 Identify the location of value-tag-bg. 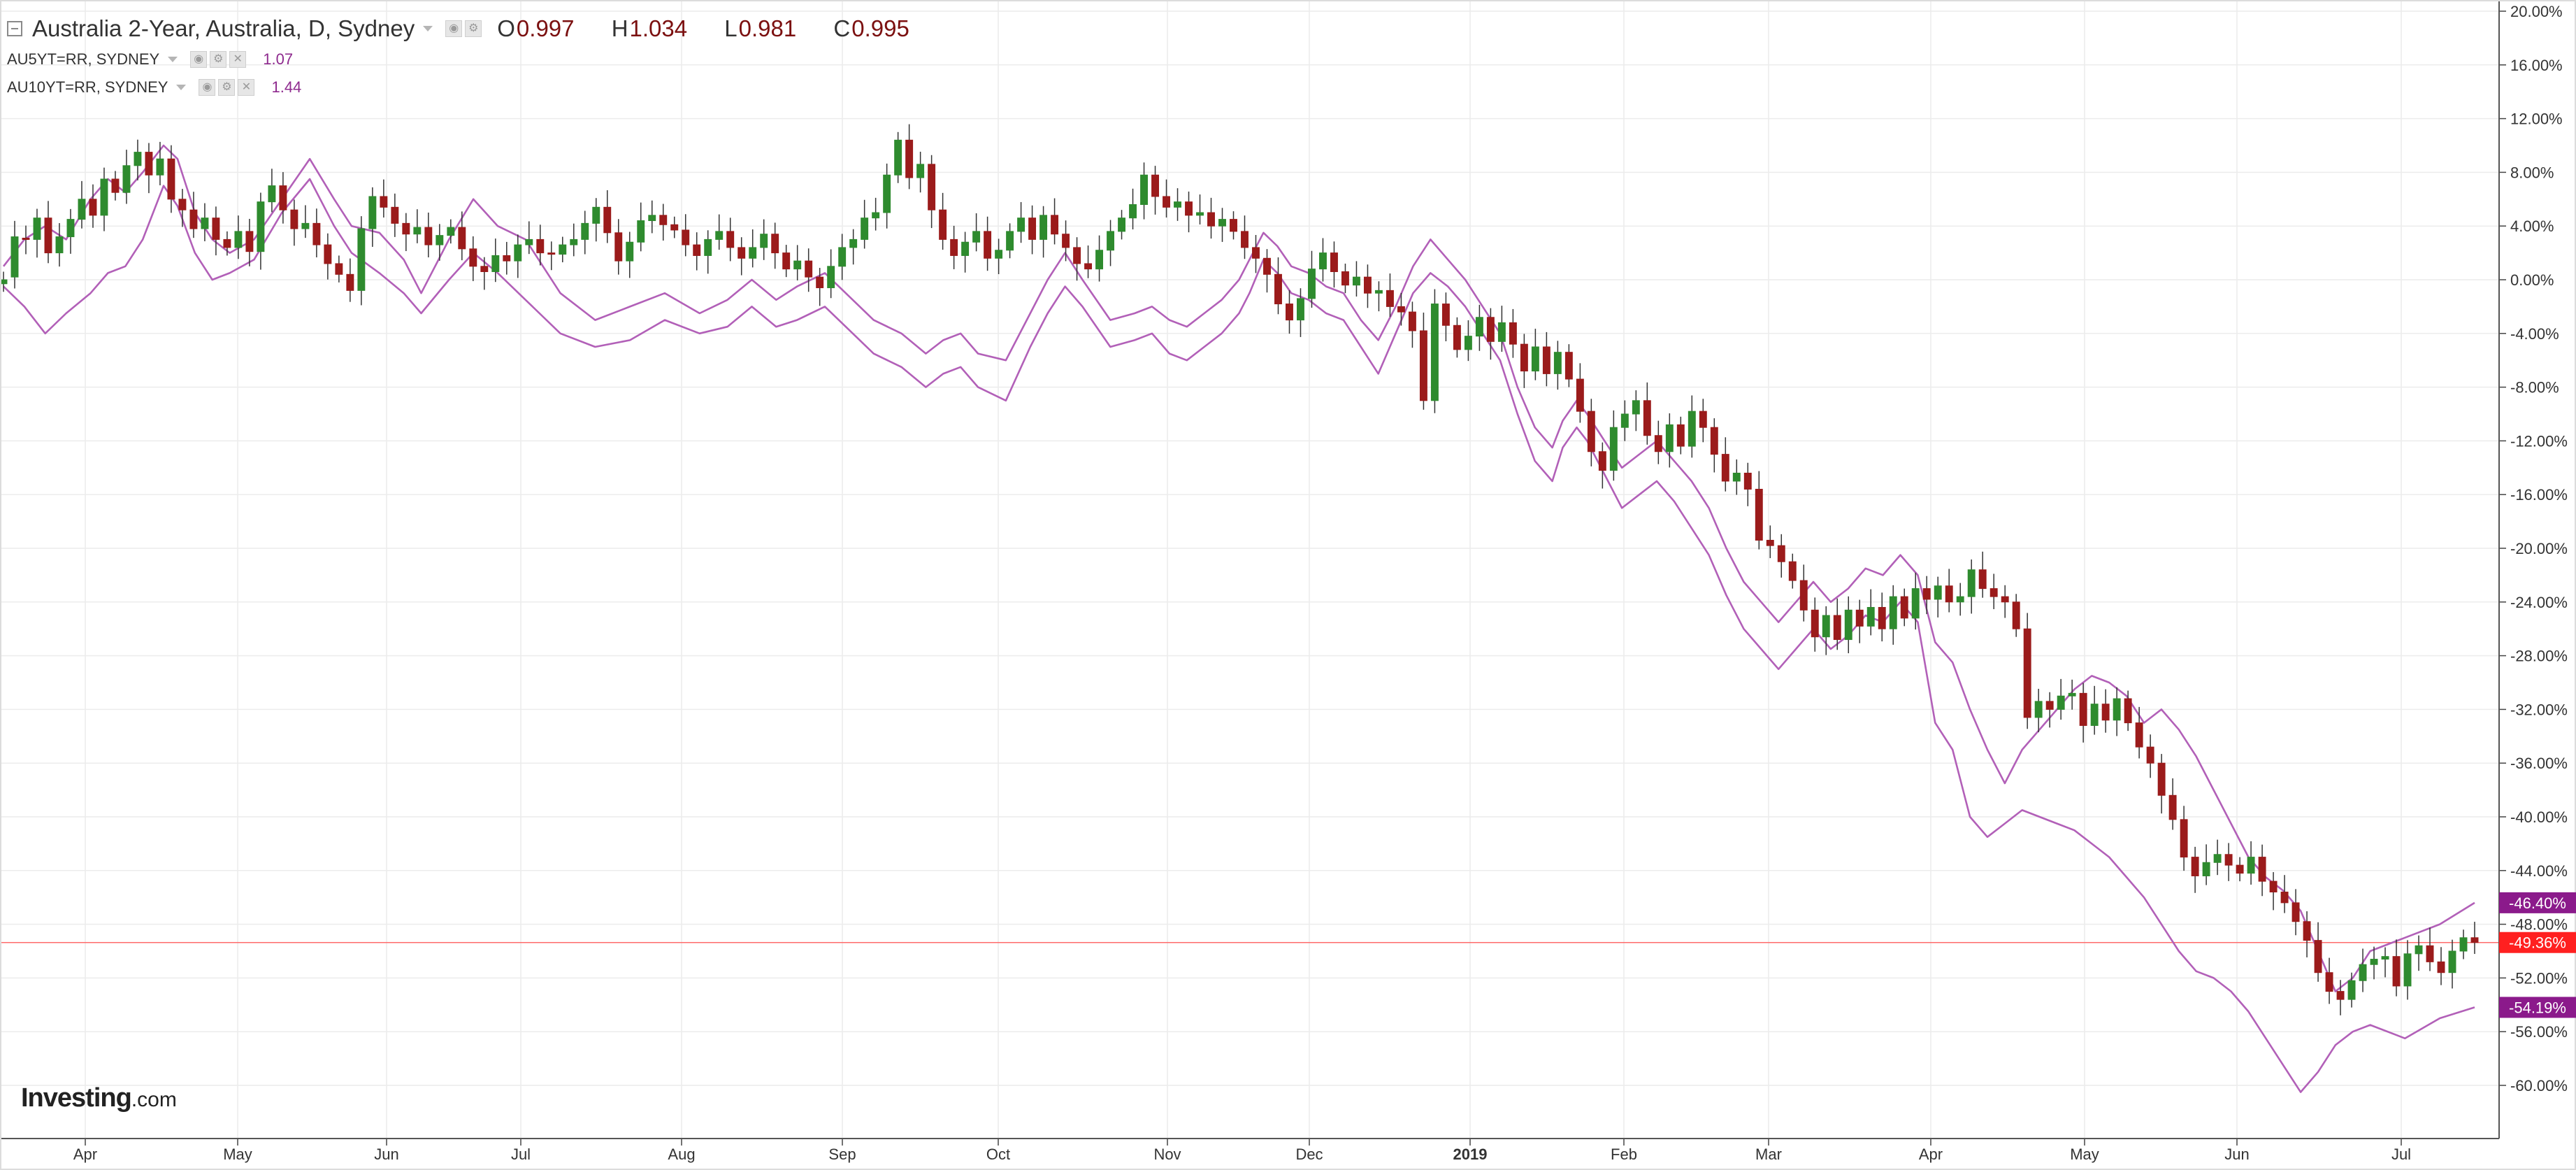
(2537, 1007).